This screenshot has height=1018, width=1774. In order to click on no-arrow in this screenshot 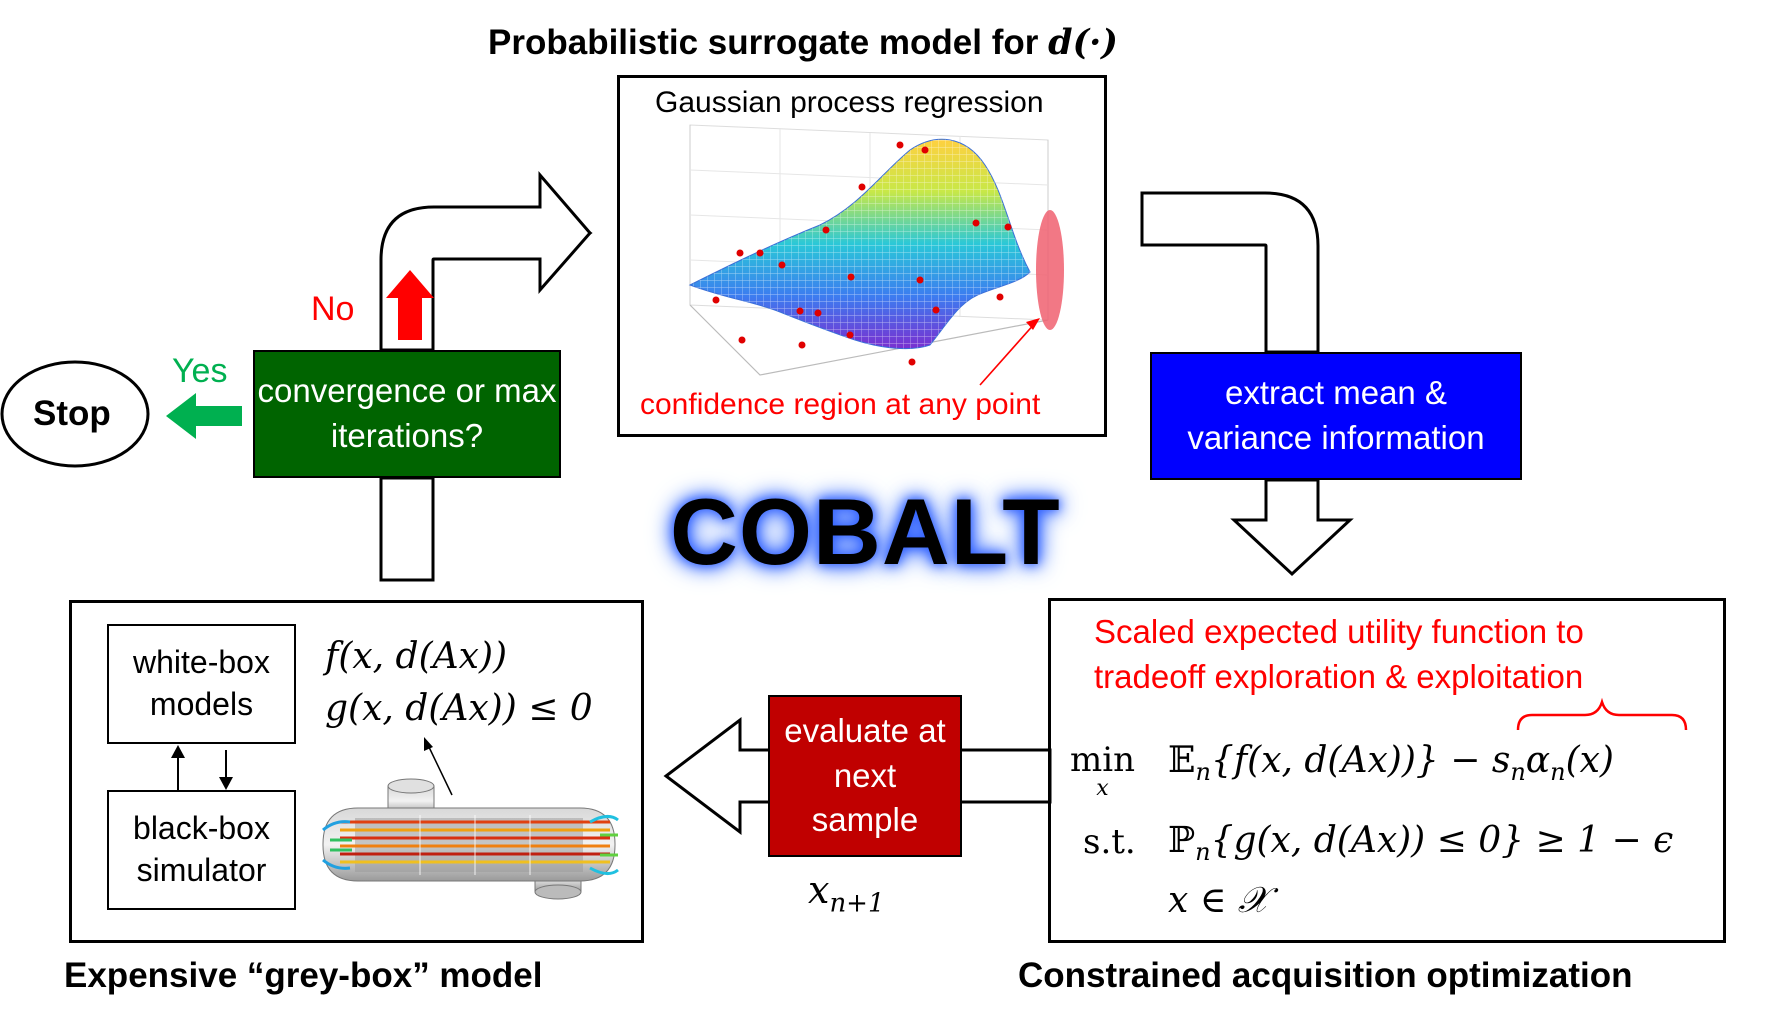, I will do `click(410, 305)`.